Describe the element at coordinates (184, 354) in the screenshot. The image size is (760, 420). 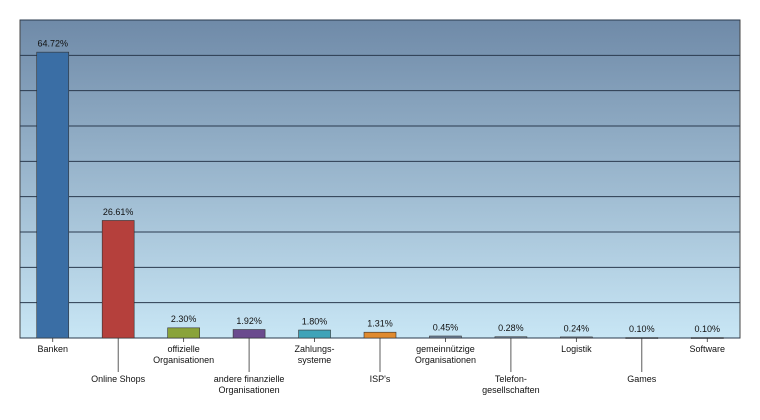
I see `x-tick-label: offizielle Organisationen` at that location.